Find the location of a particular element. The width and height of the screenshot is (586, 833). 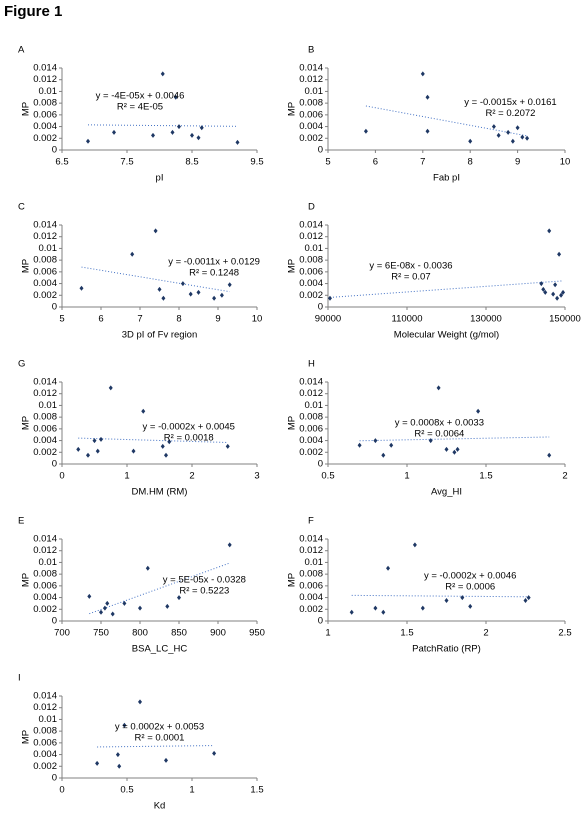

r-squared: R² = 0.0001 is located at coordinates (160, 738).